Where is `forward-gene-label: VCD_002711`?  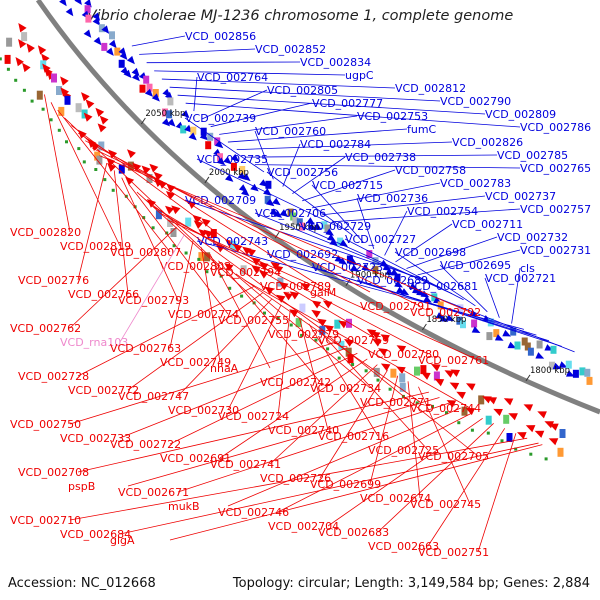 forward-gene-label: VCD_002711 is located at coordinates (487, 224).